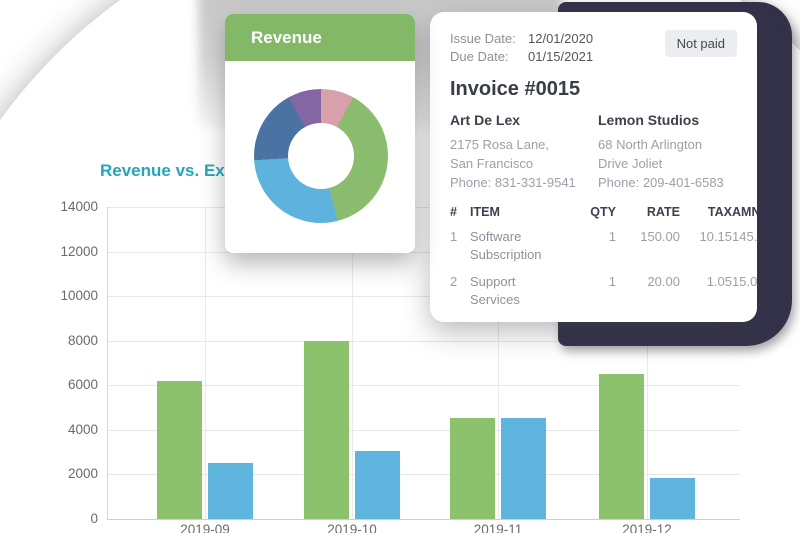 The image size is (800, 533). Describe the element at coordinates (521, 57) in the screenshot. I see `due-date-line: Due Date: 01/15/2021` at that location.